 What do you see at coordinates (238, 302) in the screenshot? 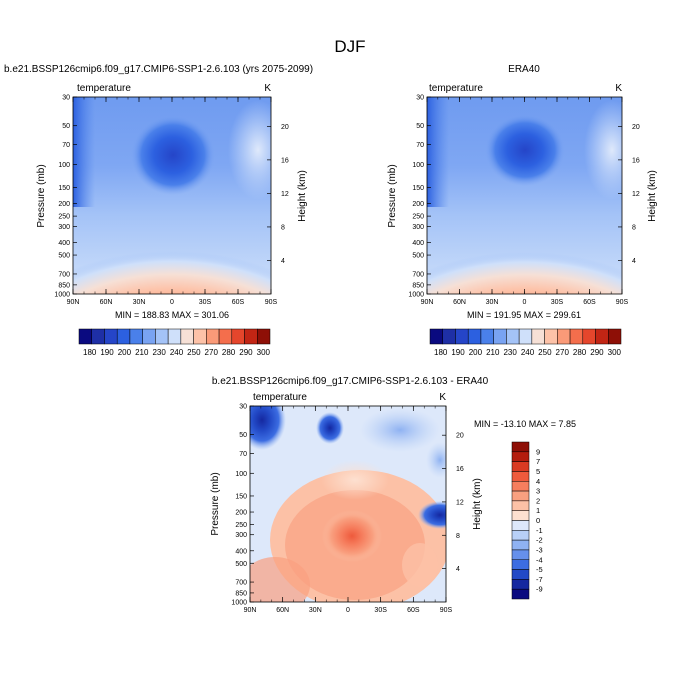
I see `x-tick-label: 60S` at bounding box center [238, 302].